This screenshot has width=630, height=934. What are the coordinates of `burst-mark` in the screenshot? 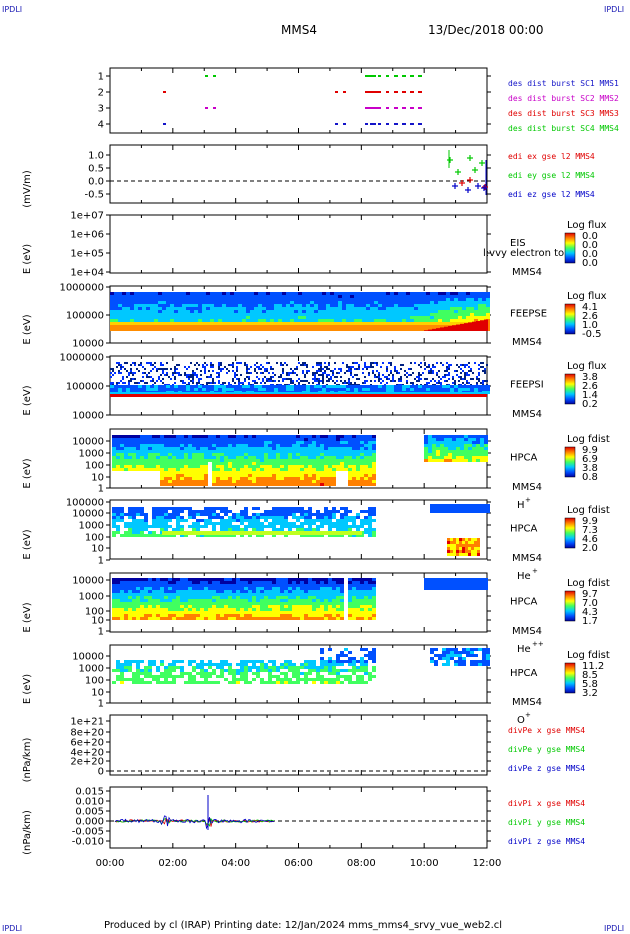 It's located at (164, 92).